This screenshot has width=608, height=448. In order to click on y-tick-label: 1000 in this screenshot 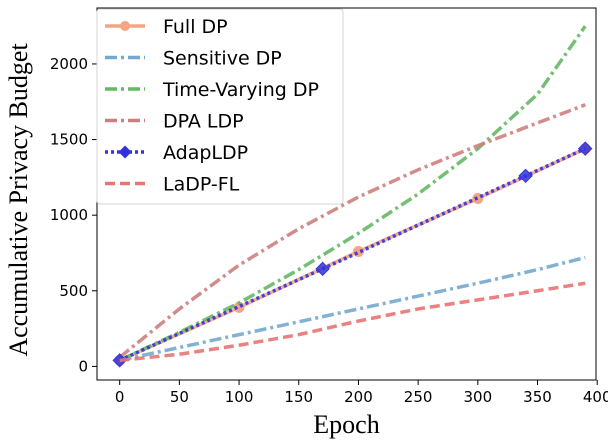, I will do `click(69, 215)`.